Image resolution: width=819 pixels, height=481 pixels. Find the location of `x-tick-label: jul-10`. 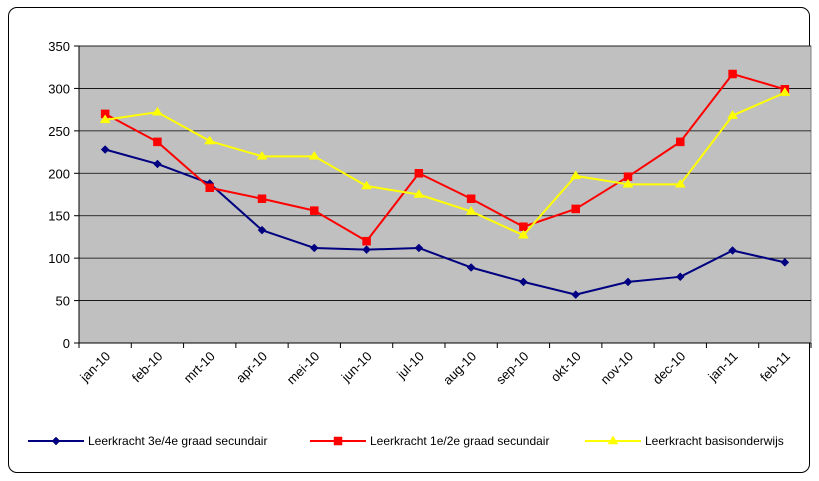

x-tick-label: jul-10 is located at coordinates (410, 366).